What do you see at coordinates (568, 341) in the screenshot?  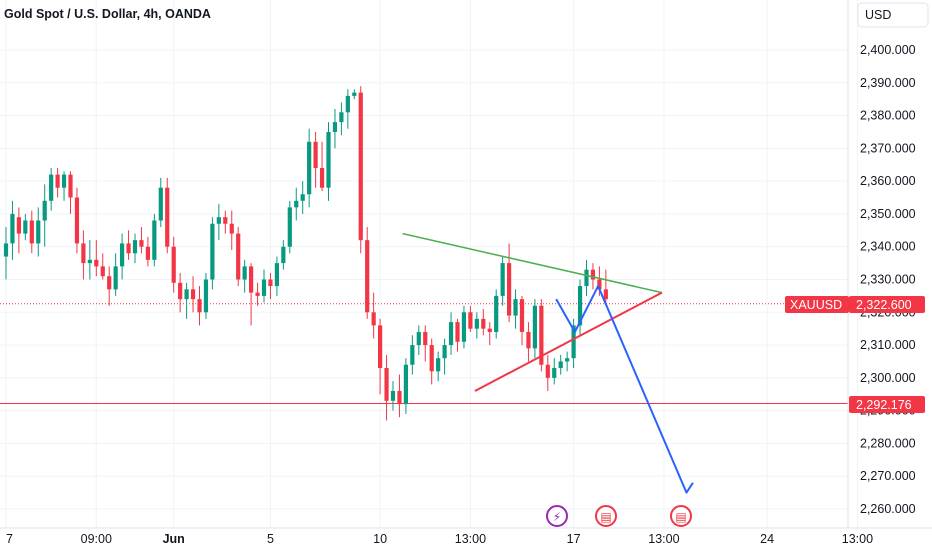 I see `support-trendline` at bounding box center [568, 341].